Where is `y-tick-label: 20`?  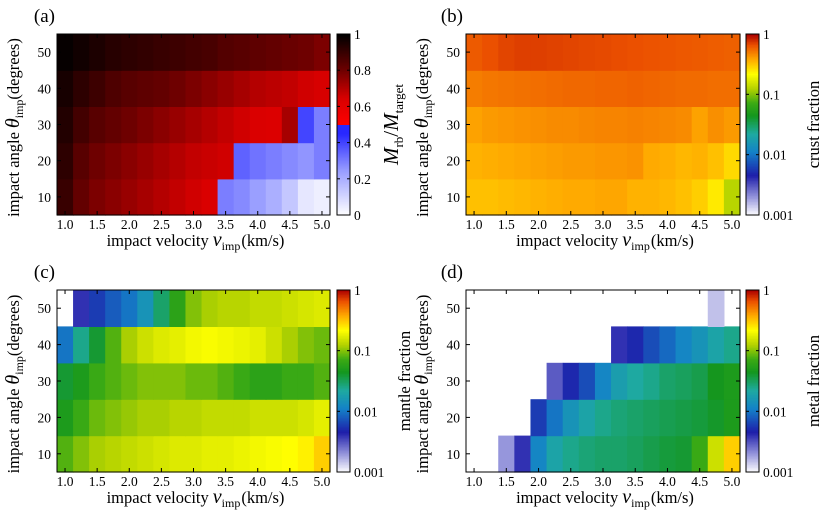 y-tick-label: 20 is located at coordinates (454, 417).